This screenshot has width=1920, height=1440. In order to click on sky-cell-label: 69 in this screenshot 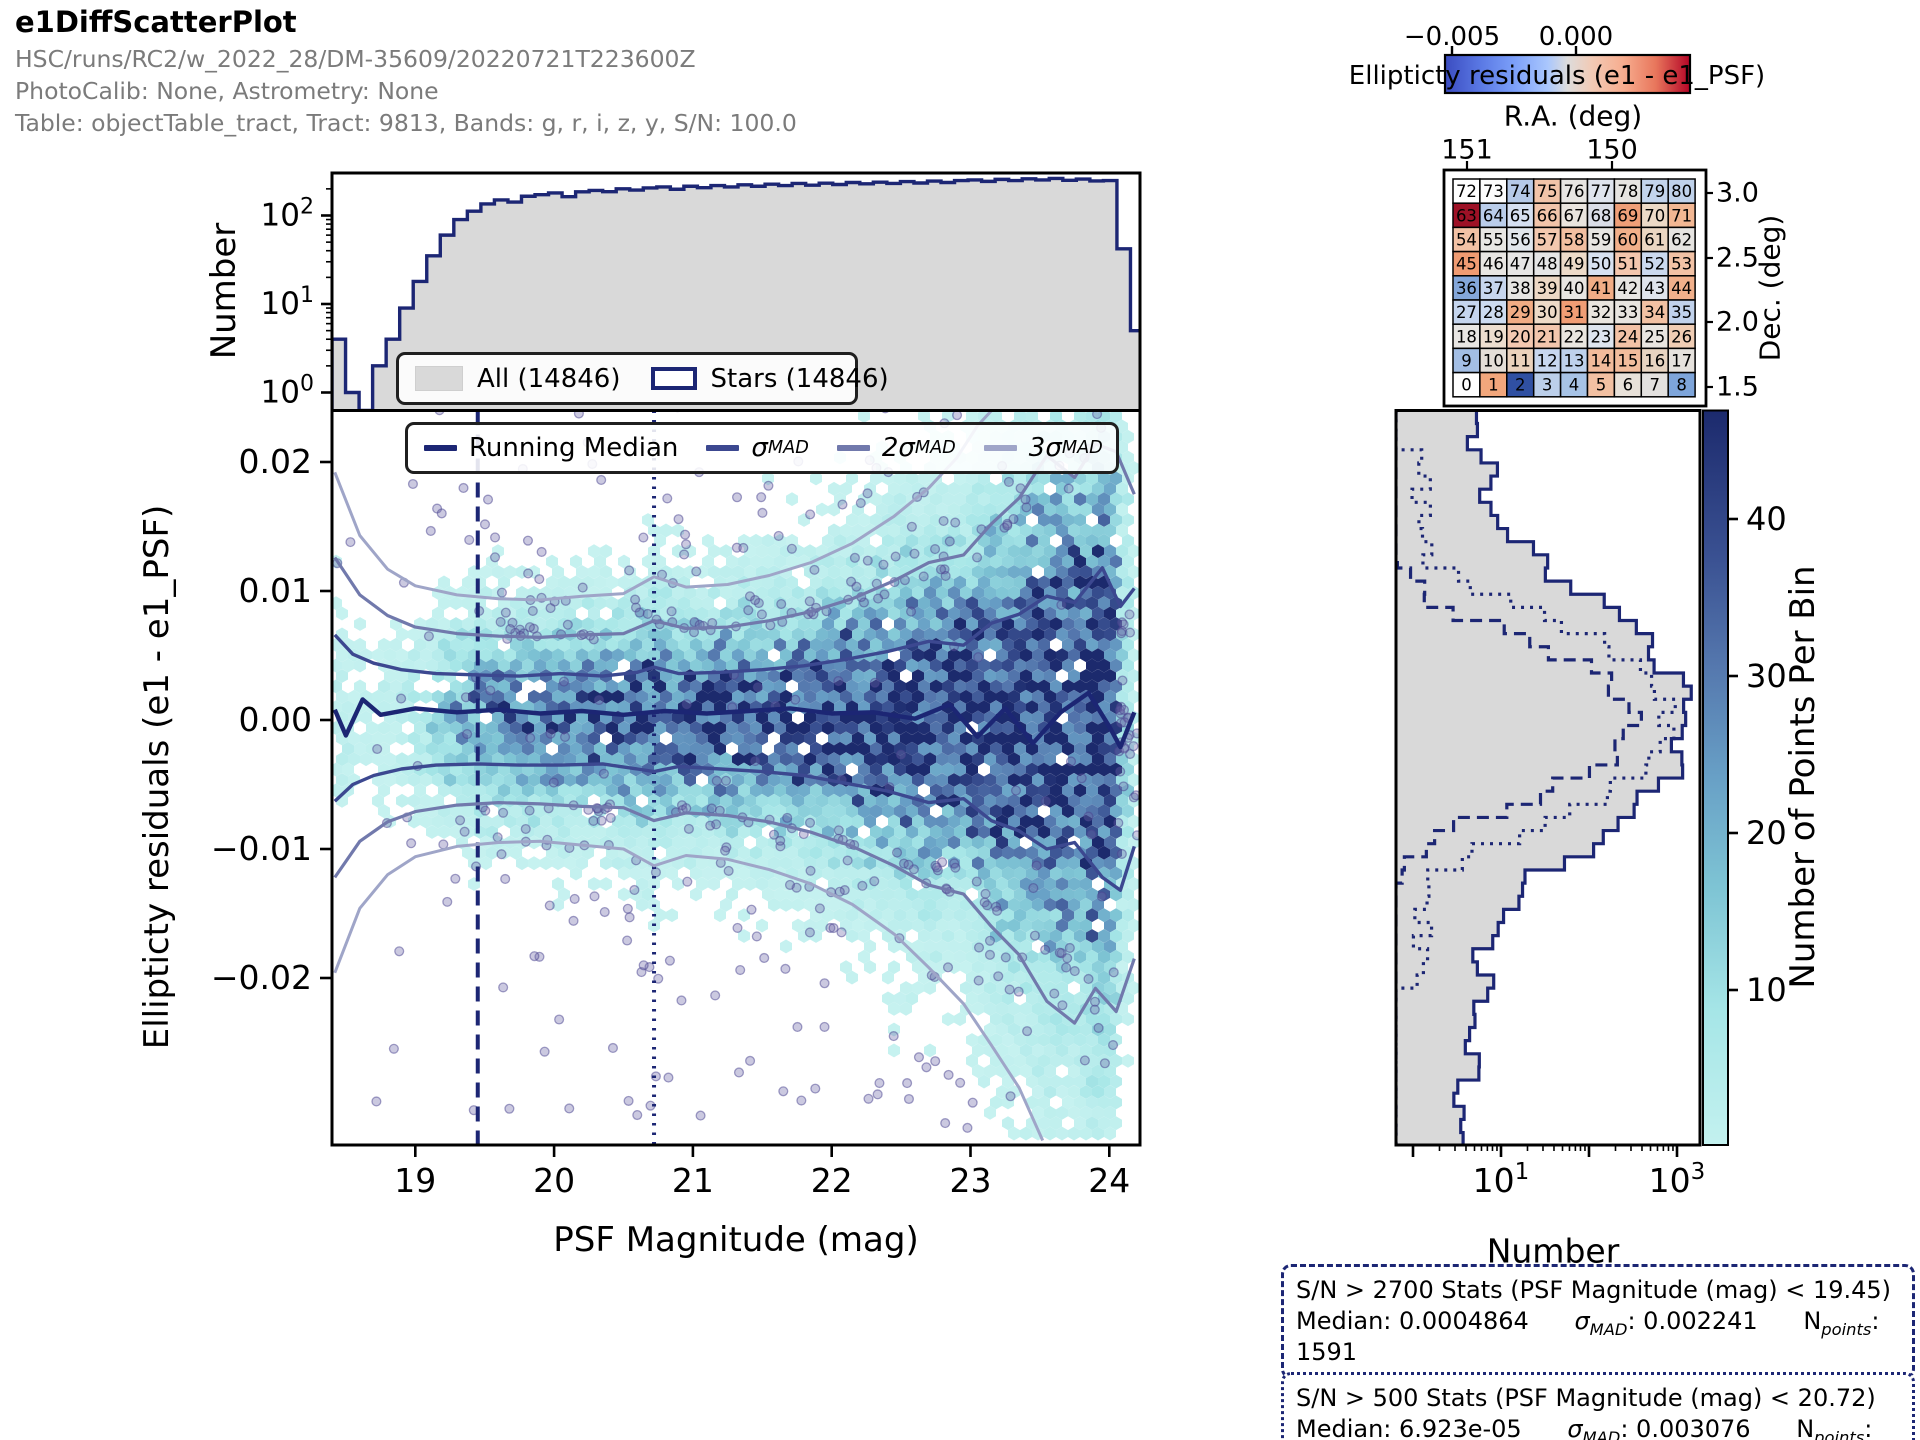, I will do `click(1627, 215)`.